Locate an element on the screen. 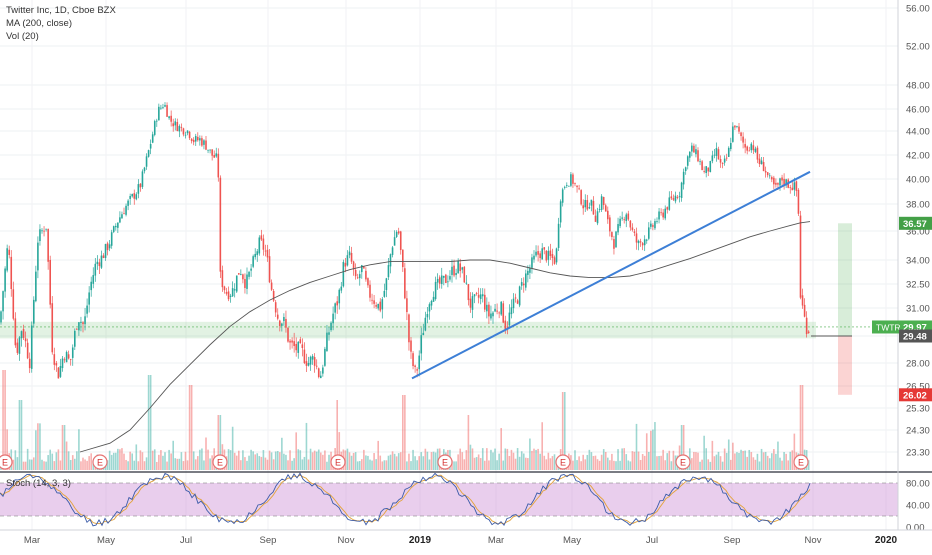  x-tick-label: Nov is located at coordinates (813, 540).